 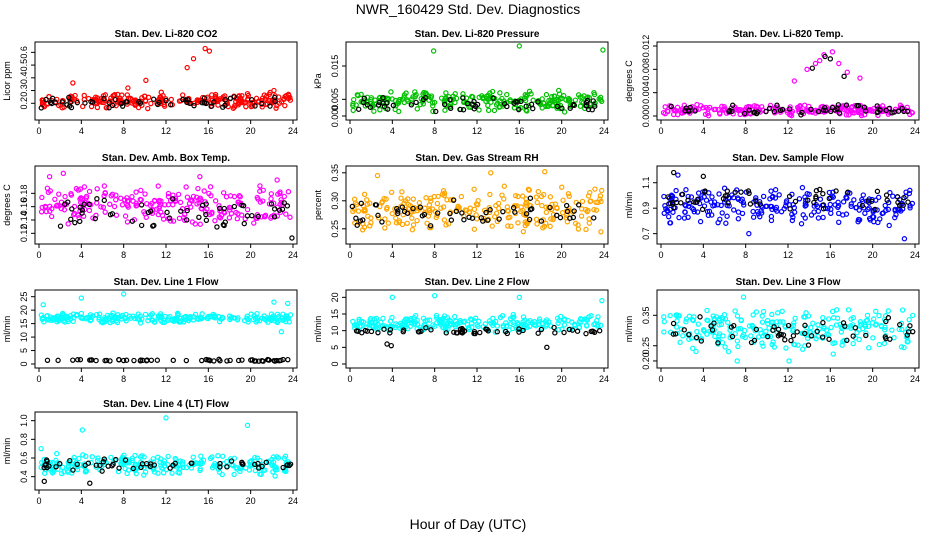 I want to click on x-tick-label: 20, so click(x=251, y=131).